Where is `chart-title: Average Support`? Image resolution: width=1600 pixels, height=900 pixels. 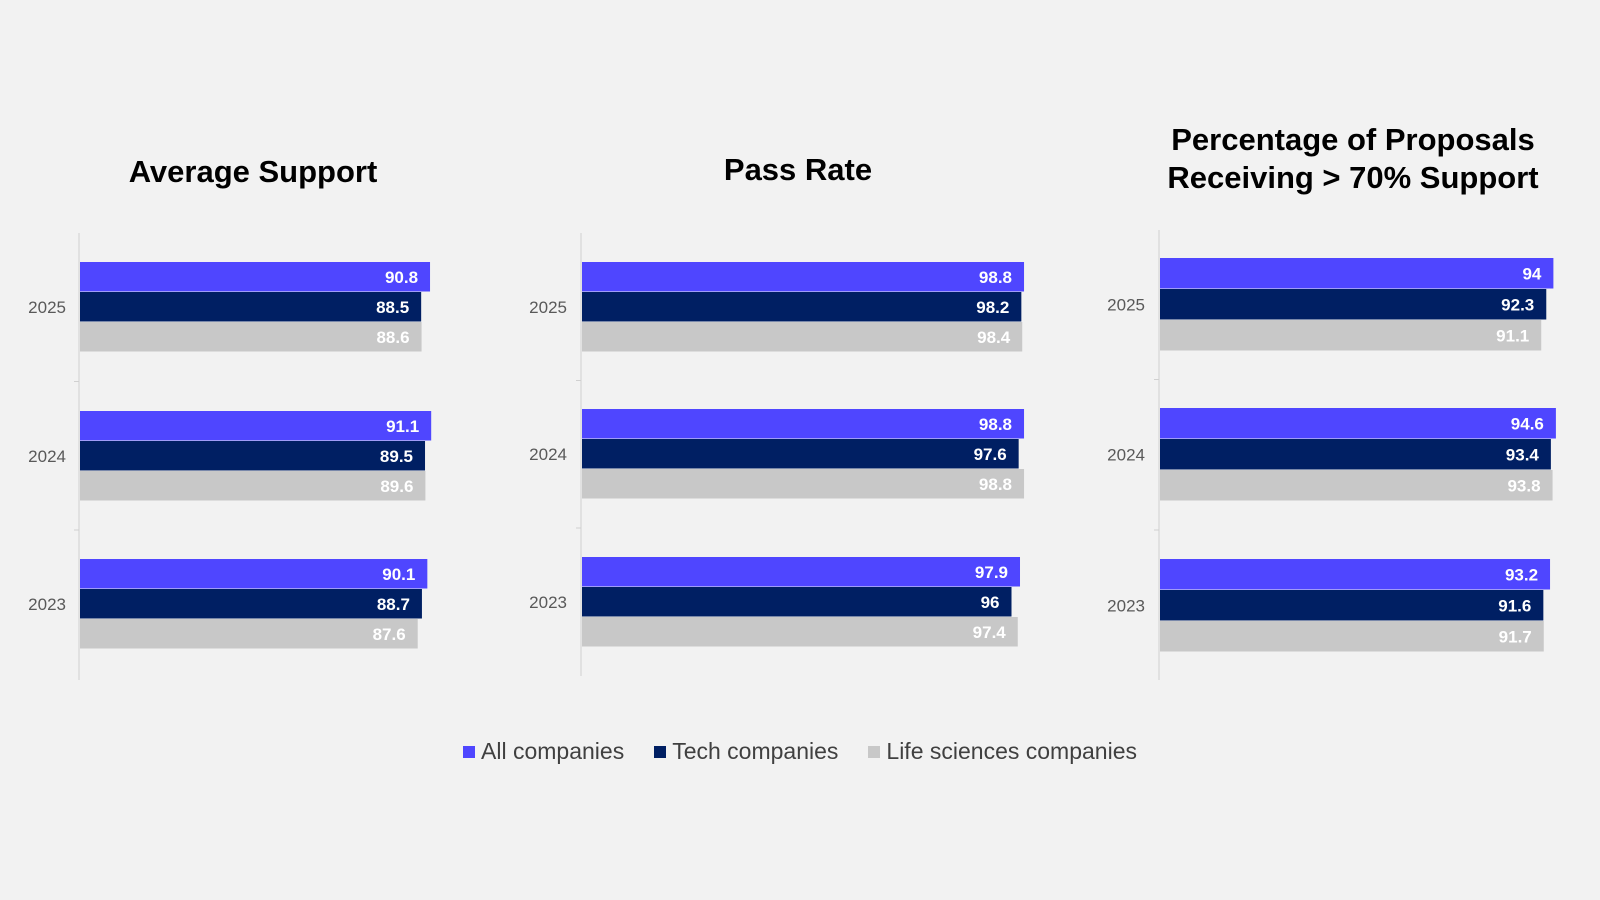
chart-title: Average Support is located at coordinates (253, 171).